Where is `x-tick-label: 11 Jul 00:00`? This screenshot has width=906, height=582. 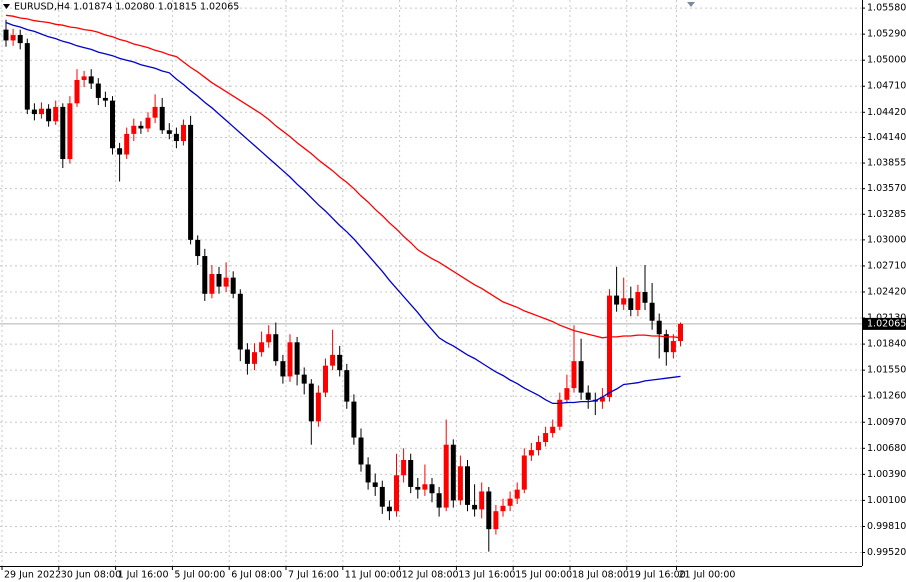 x-tick-label: 11 Jul 00:00 is located at coordinates (373, 575).